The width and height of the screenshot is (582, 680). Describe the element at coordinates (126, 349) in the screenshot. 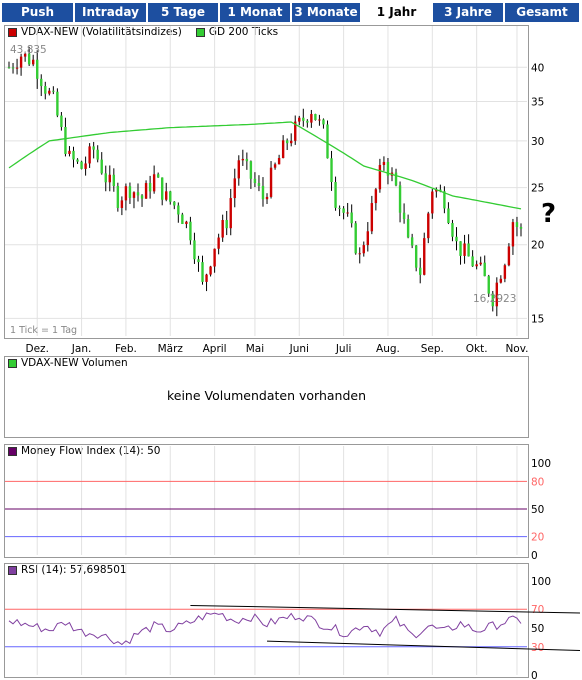

I see `x-tick-label: Feb.` at that location.